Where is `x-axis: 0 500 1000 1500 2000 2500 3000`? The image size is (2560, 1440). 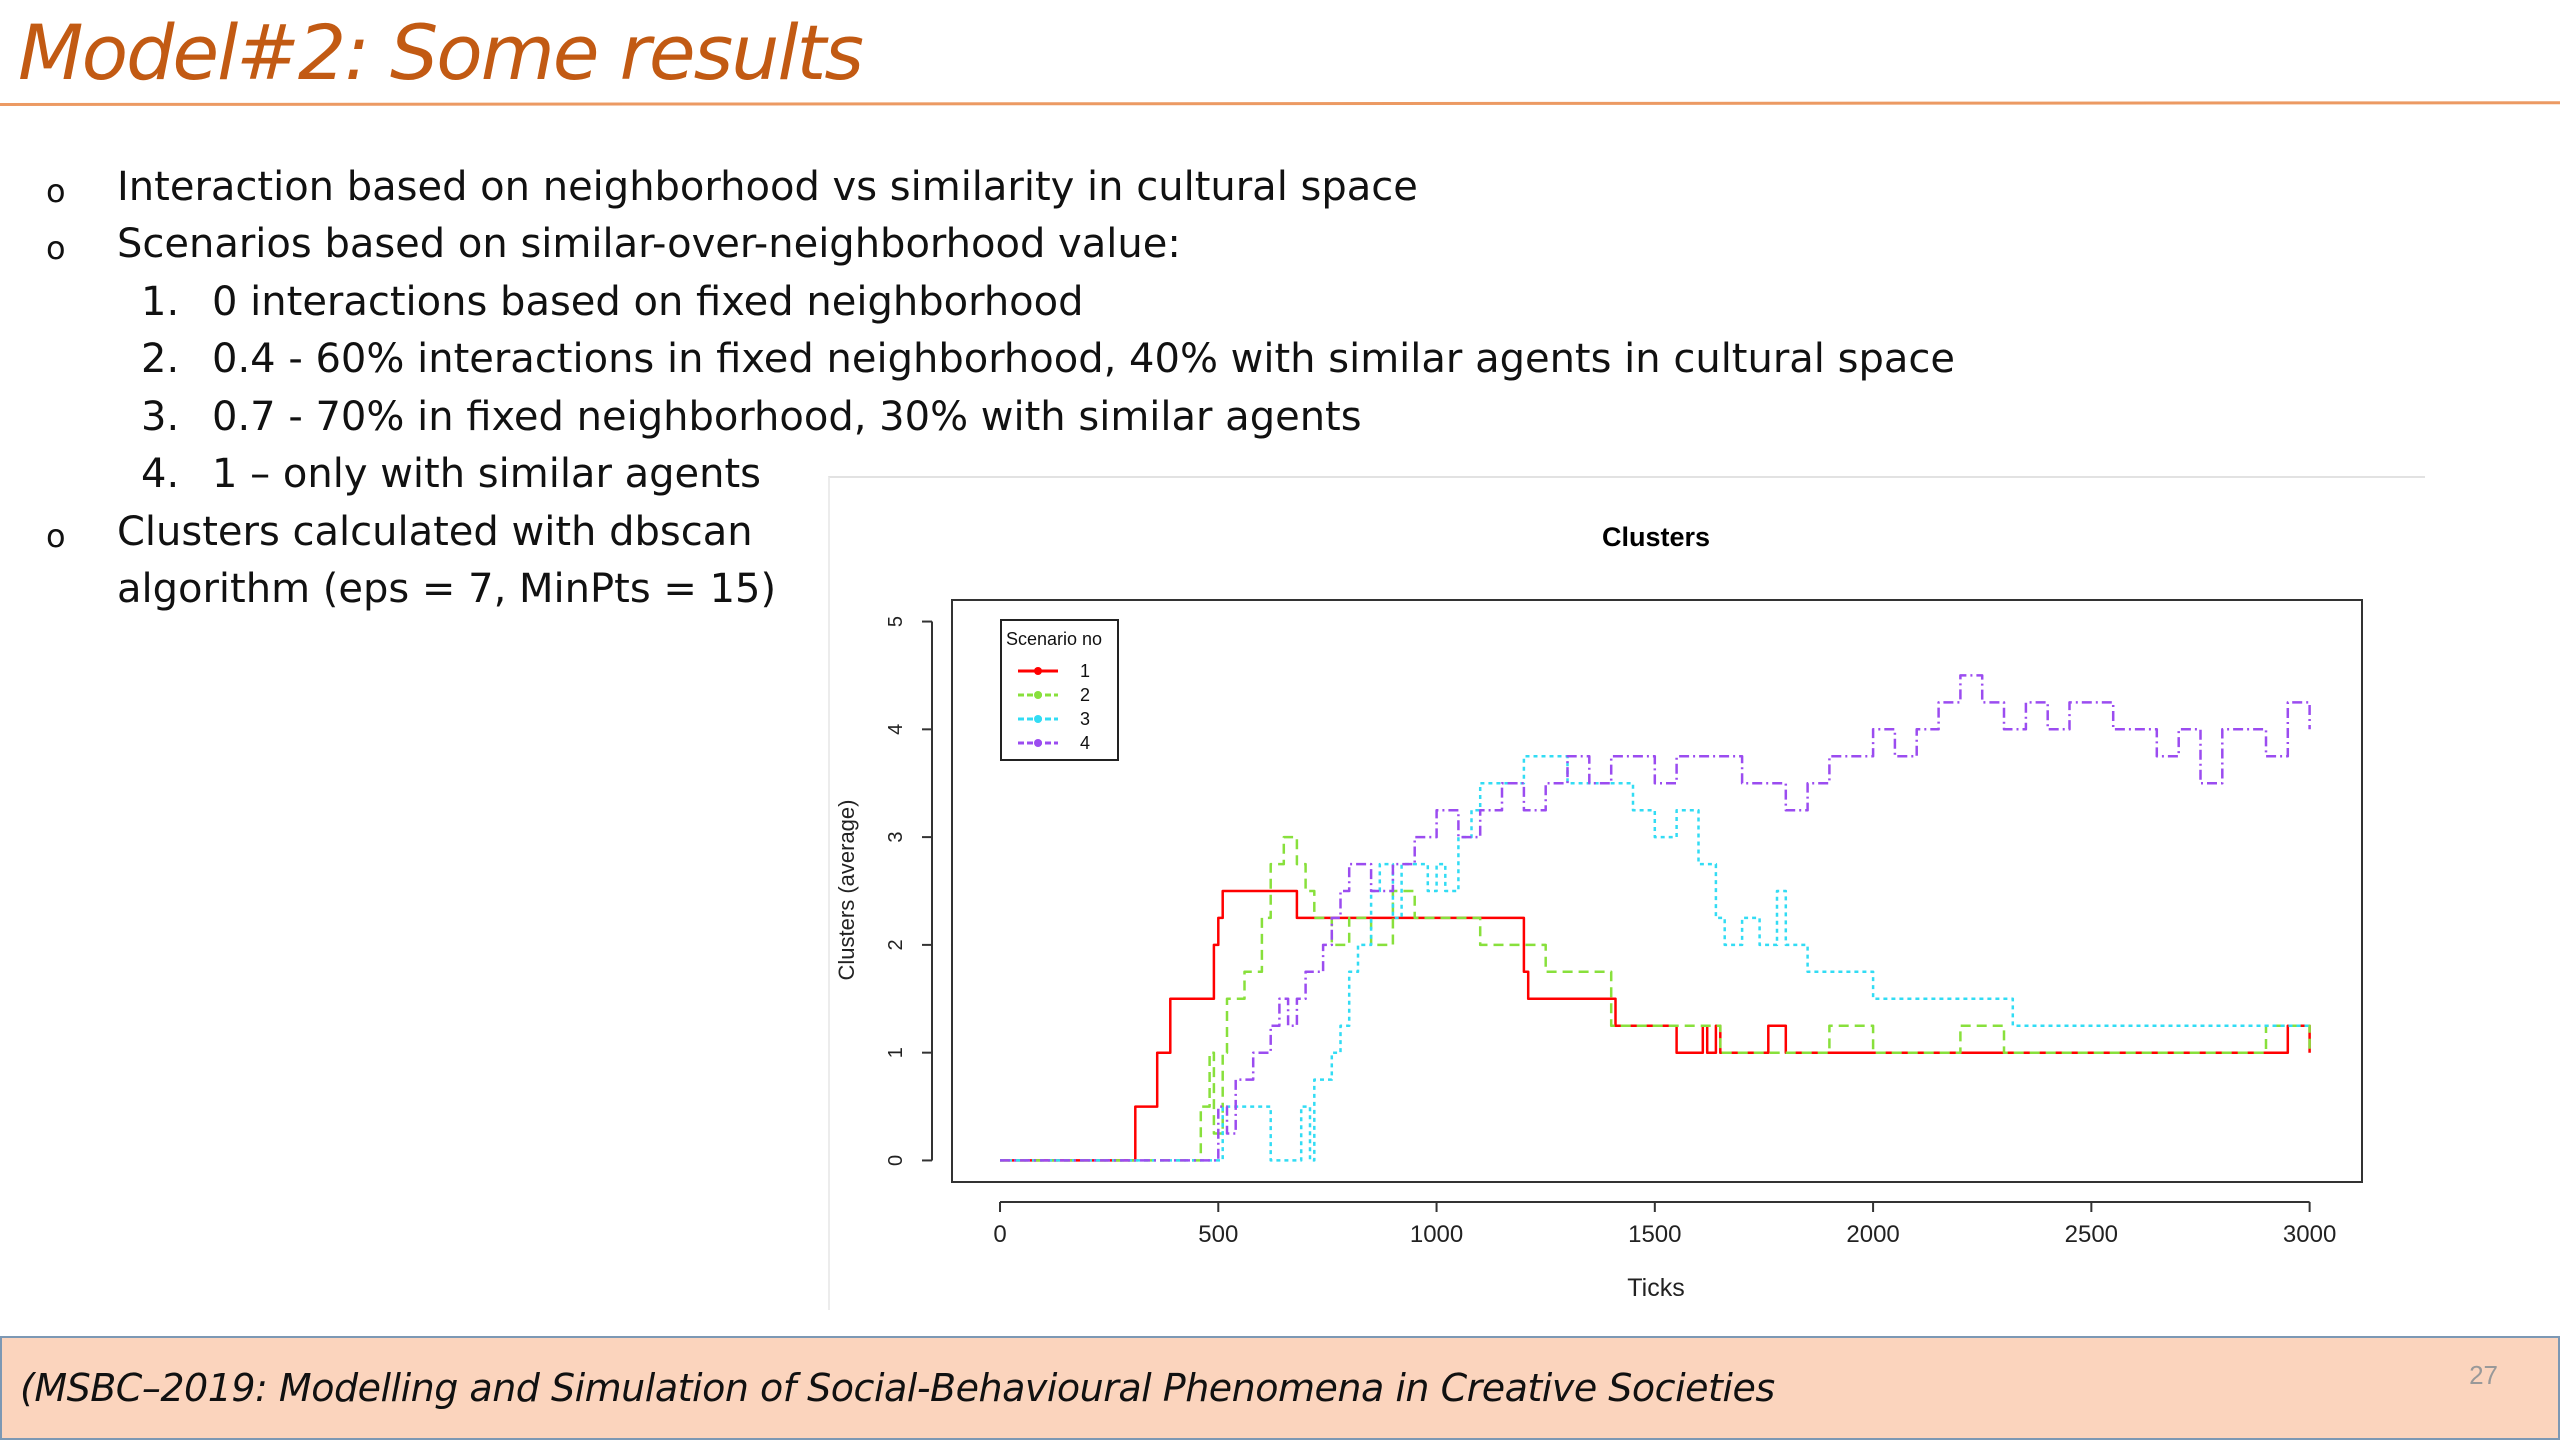 x-axis: 0 500 1000 1500 2000 2500 3000 is located at coordinates (1664, 1224).